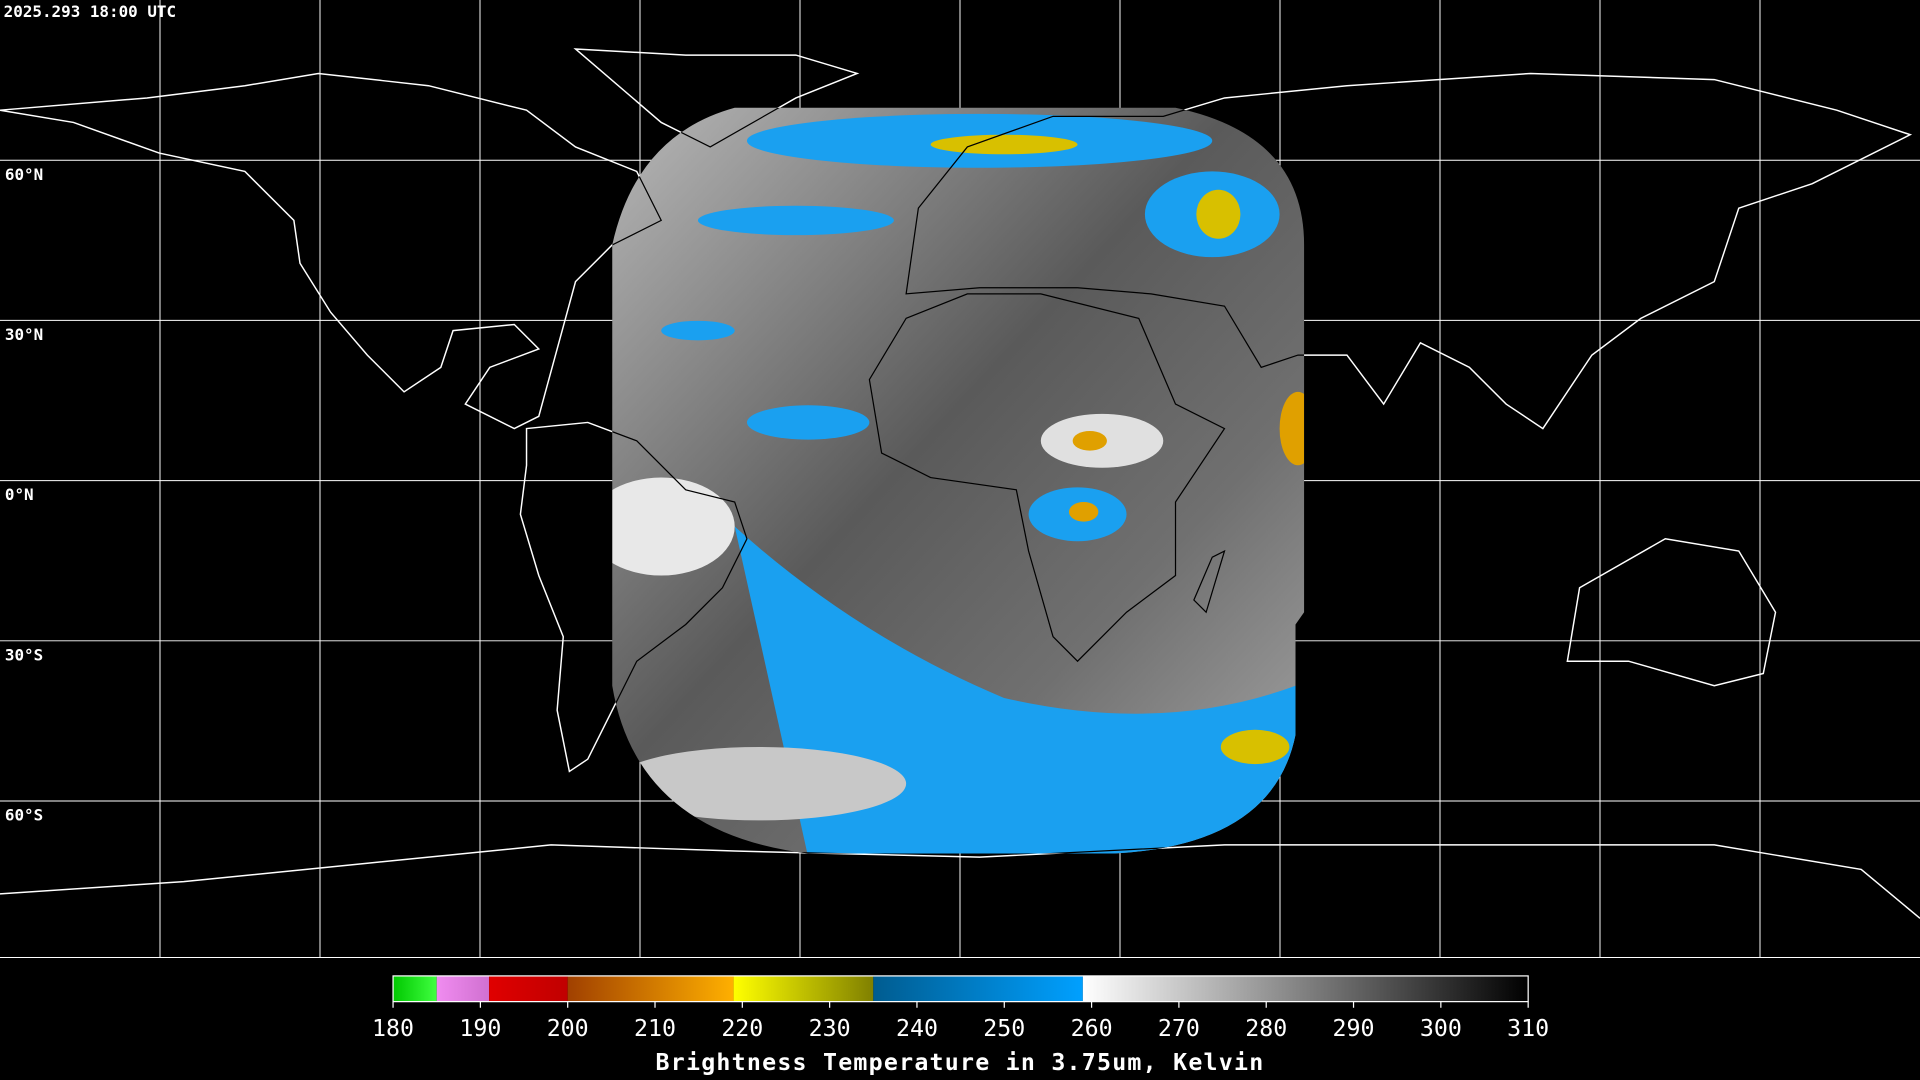 This screenshot has width=1920, height=1080. What do you see at coordinates (90, 11) in the screenshot?
I see `timestamp: 2025.293 18:00 UTC` at bounding box center [90, 11].